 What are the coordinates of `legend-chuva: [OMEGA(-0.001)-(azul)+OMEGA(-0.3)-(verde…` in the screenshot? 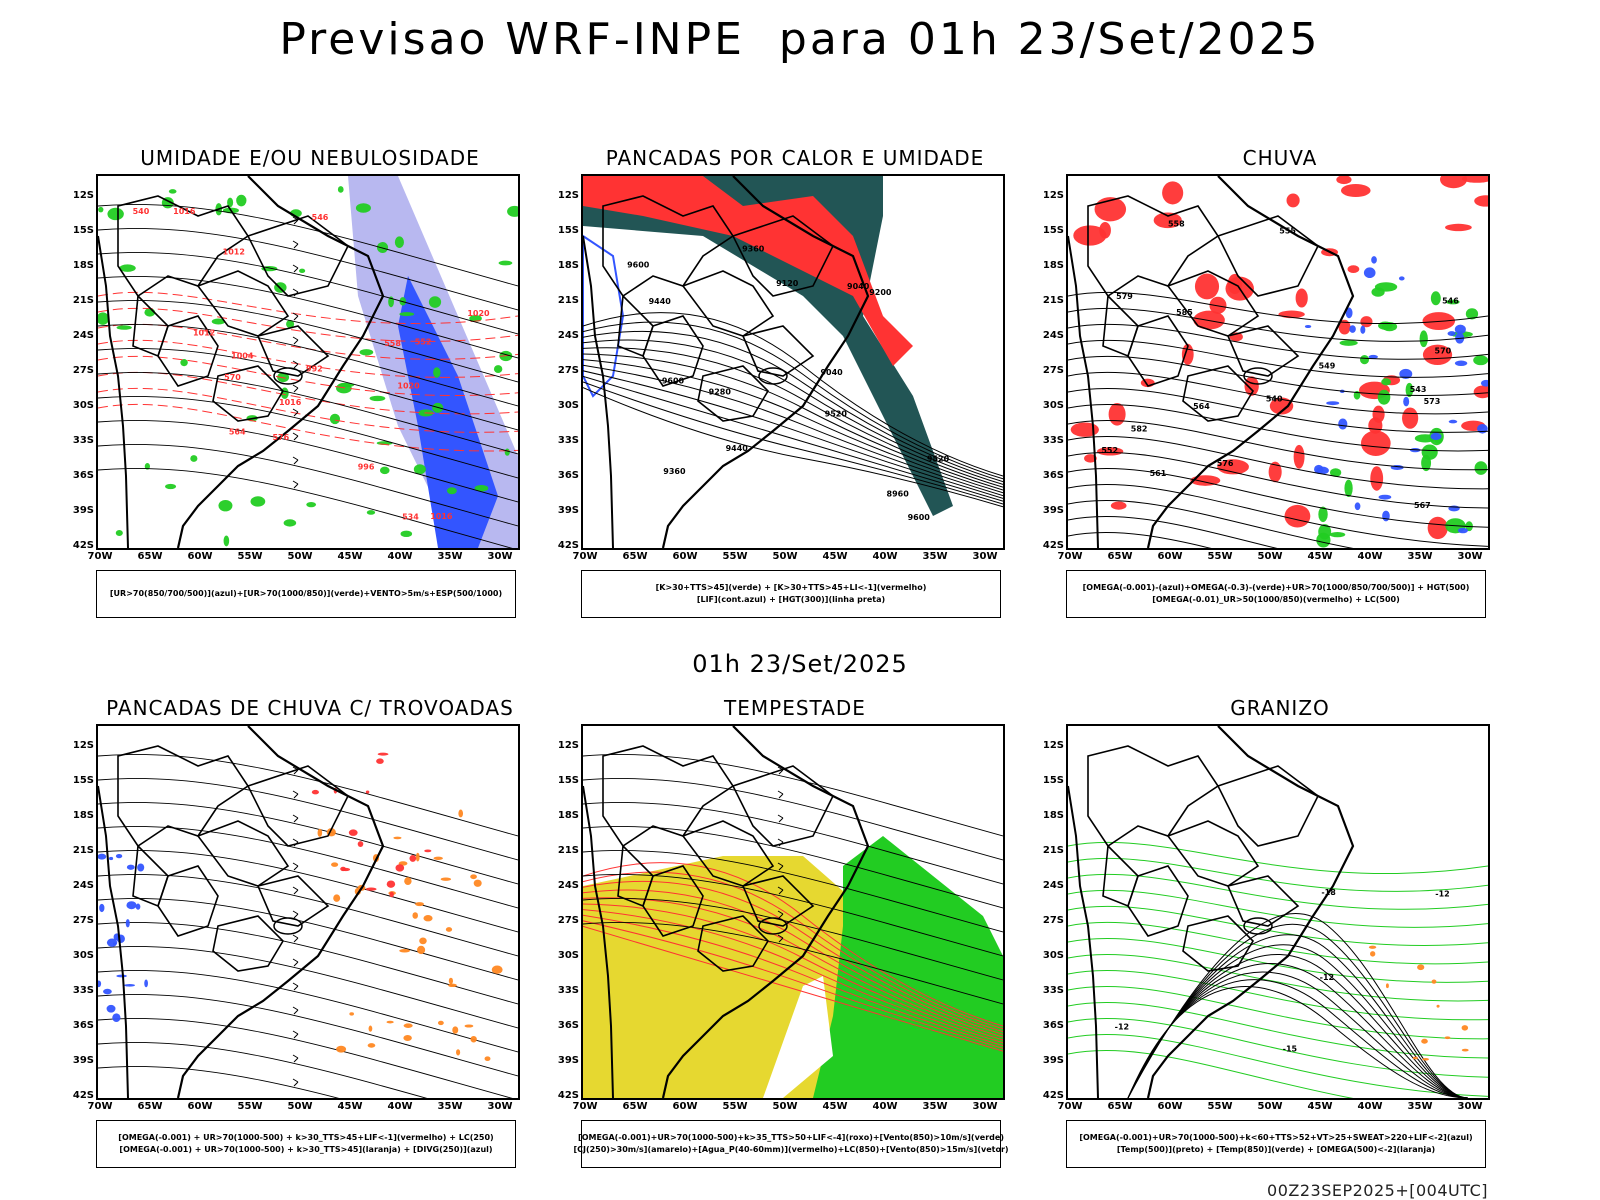 It's located at (1276, 594).